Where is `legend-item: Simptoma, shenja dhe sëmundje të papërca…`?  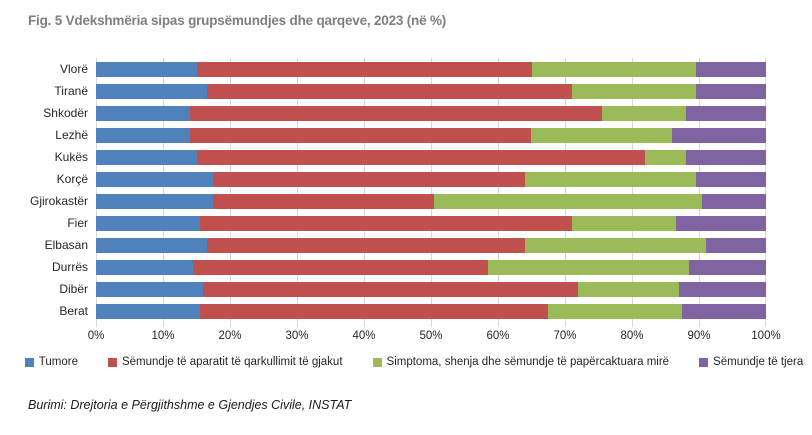
legend-item: Simptoma, shenja dhe sëmundje të papërca… is located at coordinates (521, 362).